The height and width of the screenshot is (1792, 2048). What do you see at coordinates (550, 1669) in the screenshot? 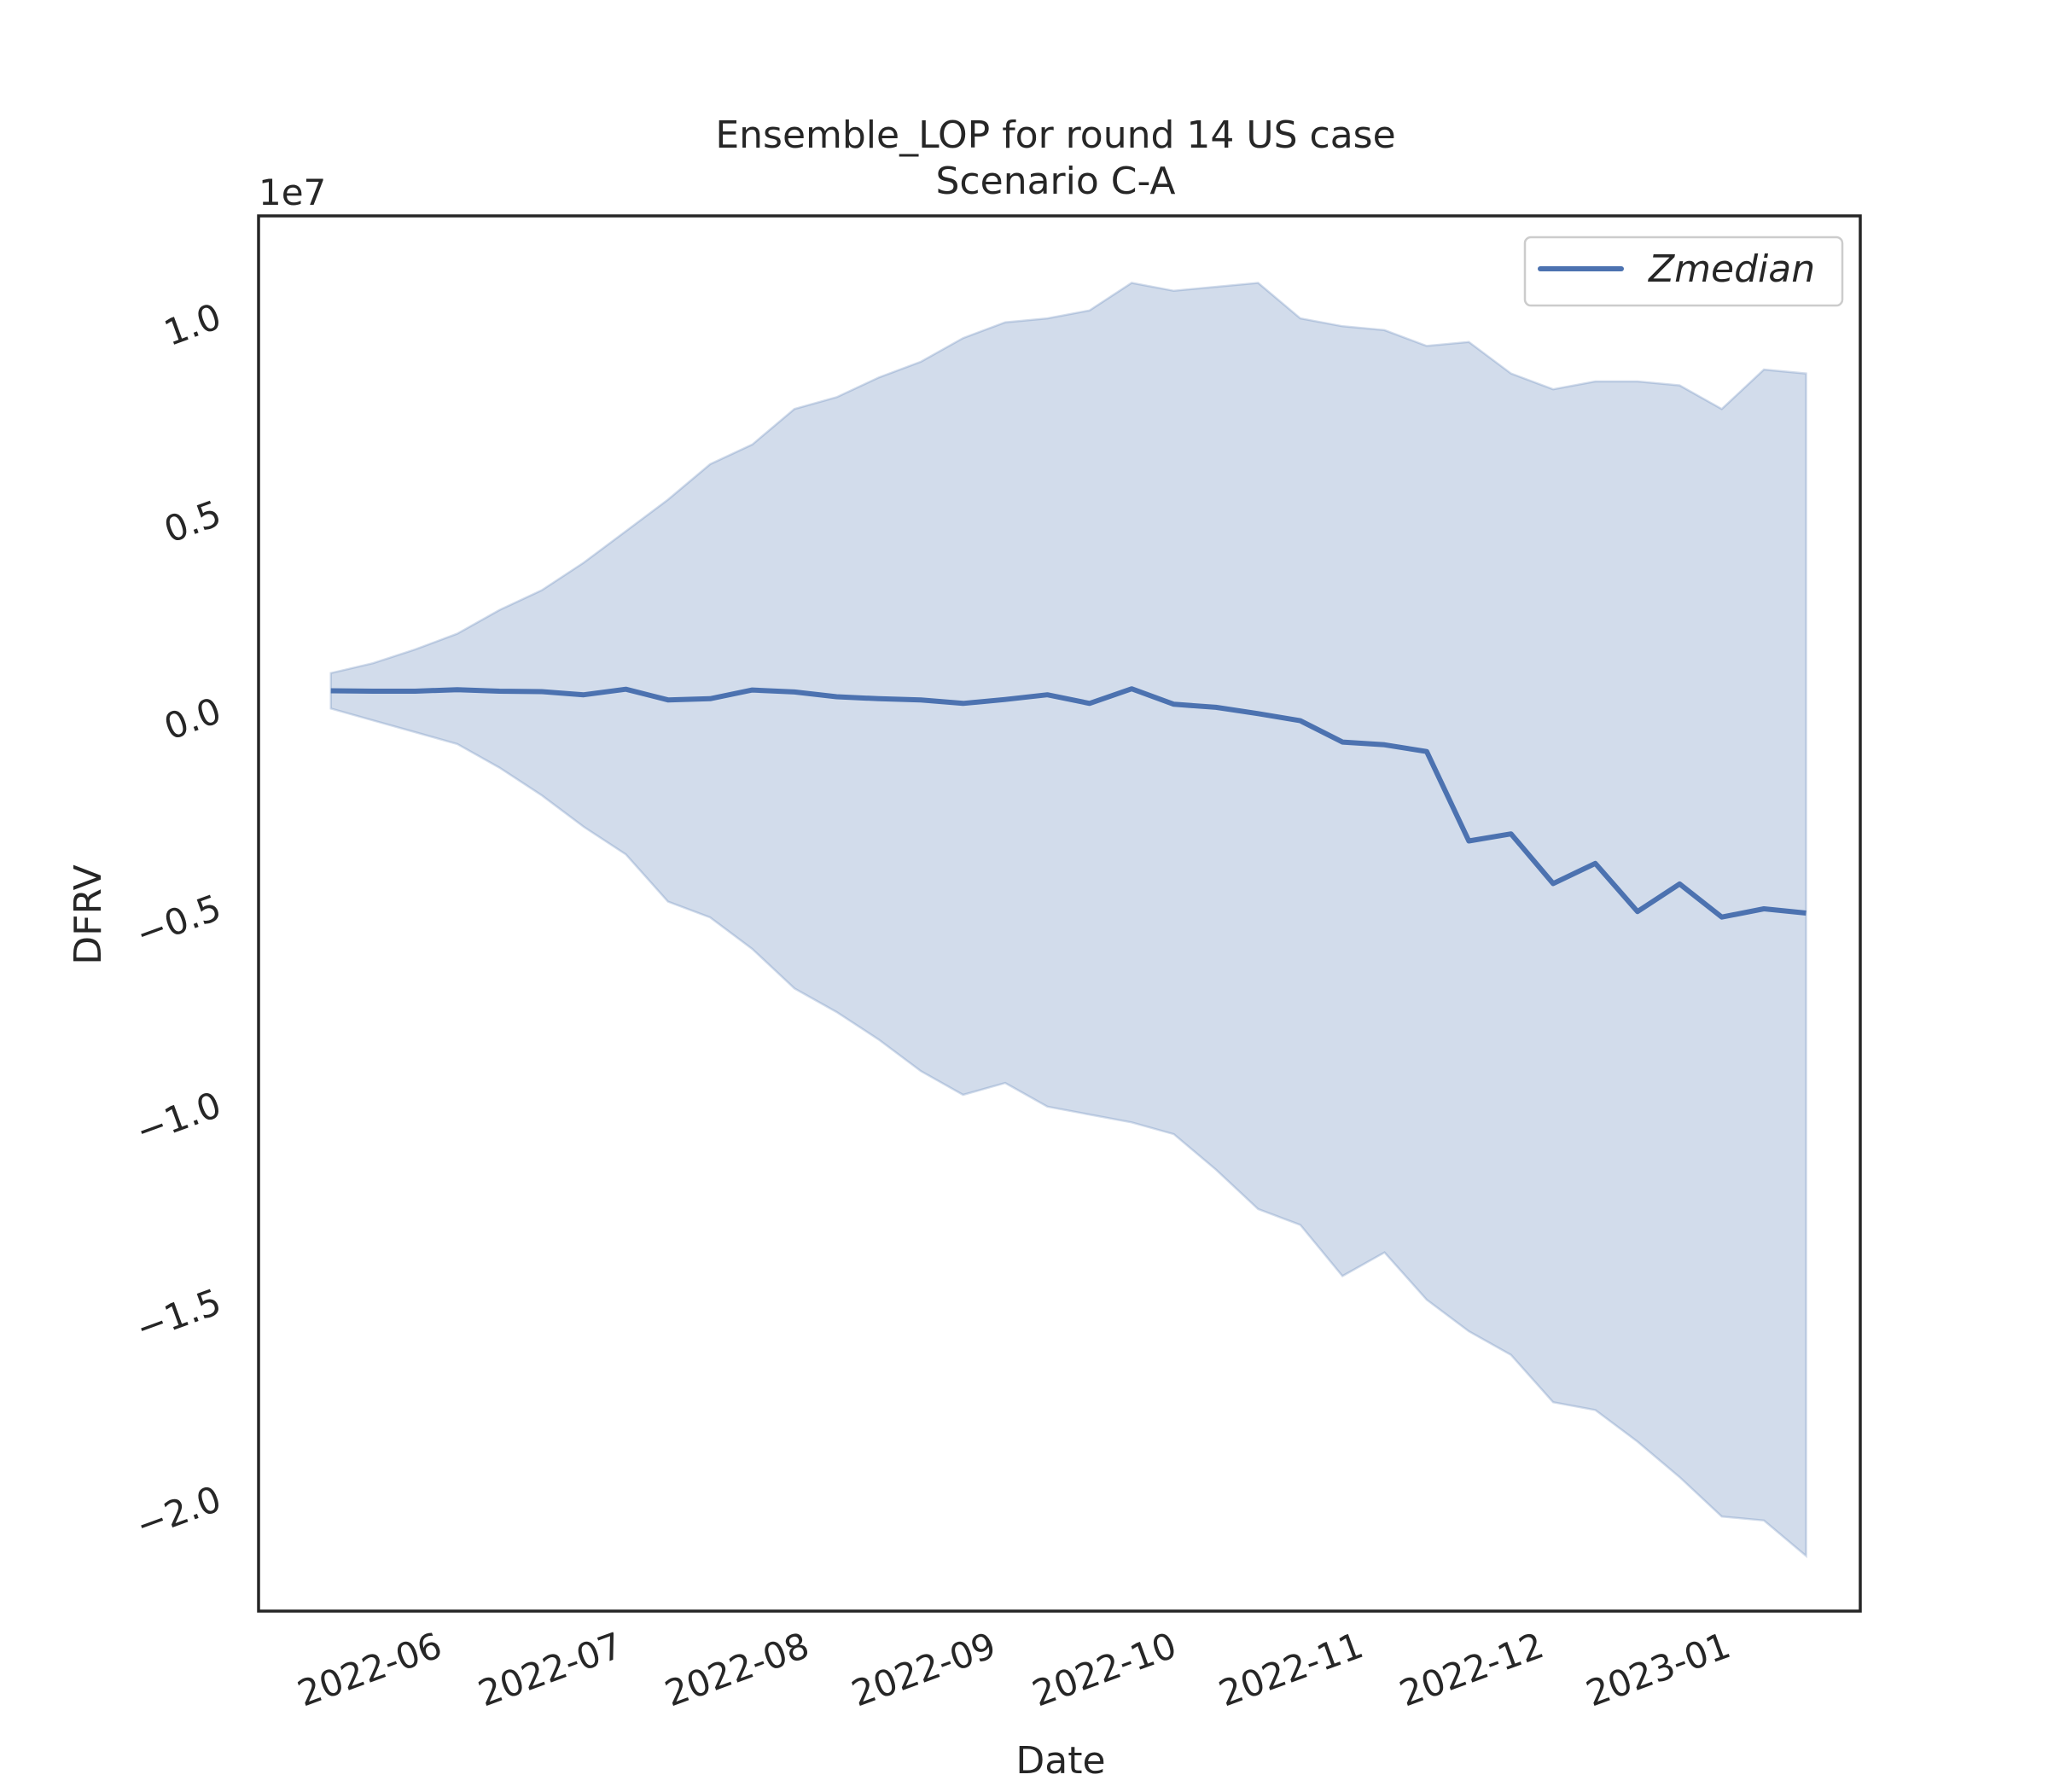
I see `x-tick-label: 2022-07` at bounding box center [550, 1669].